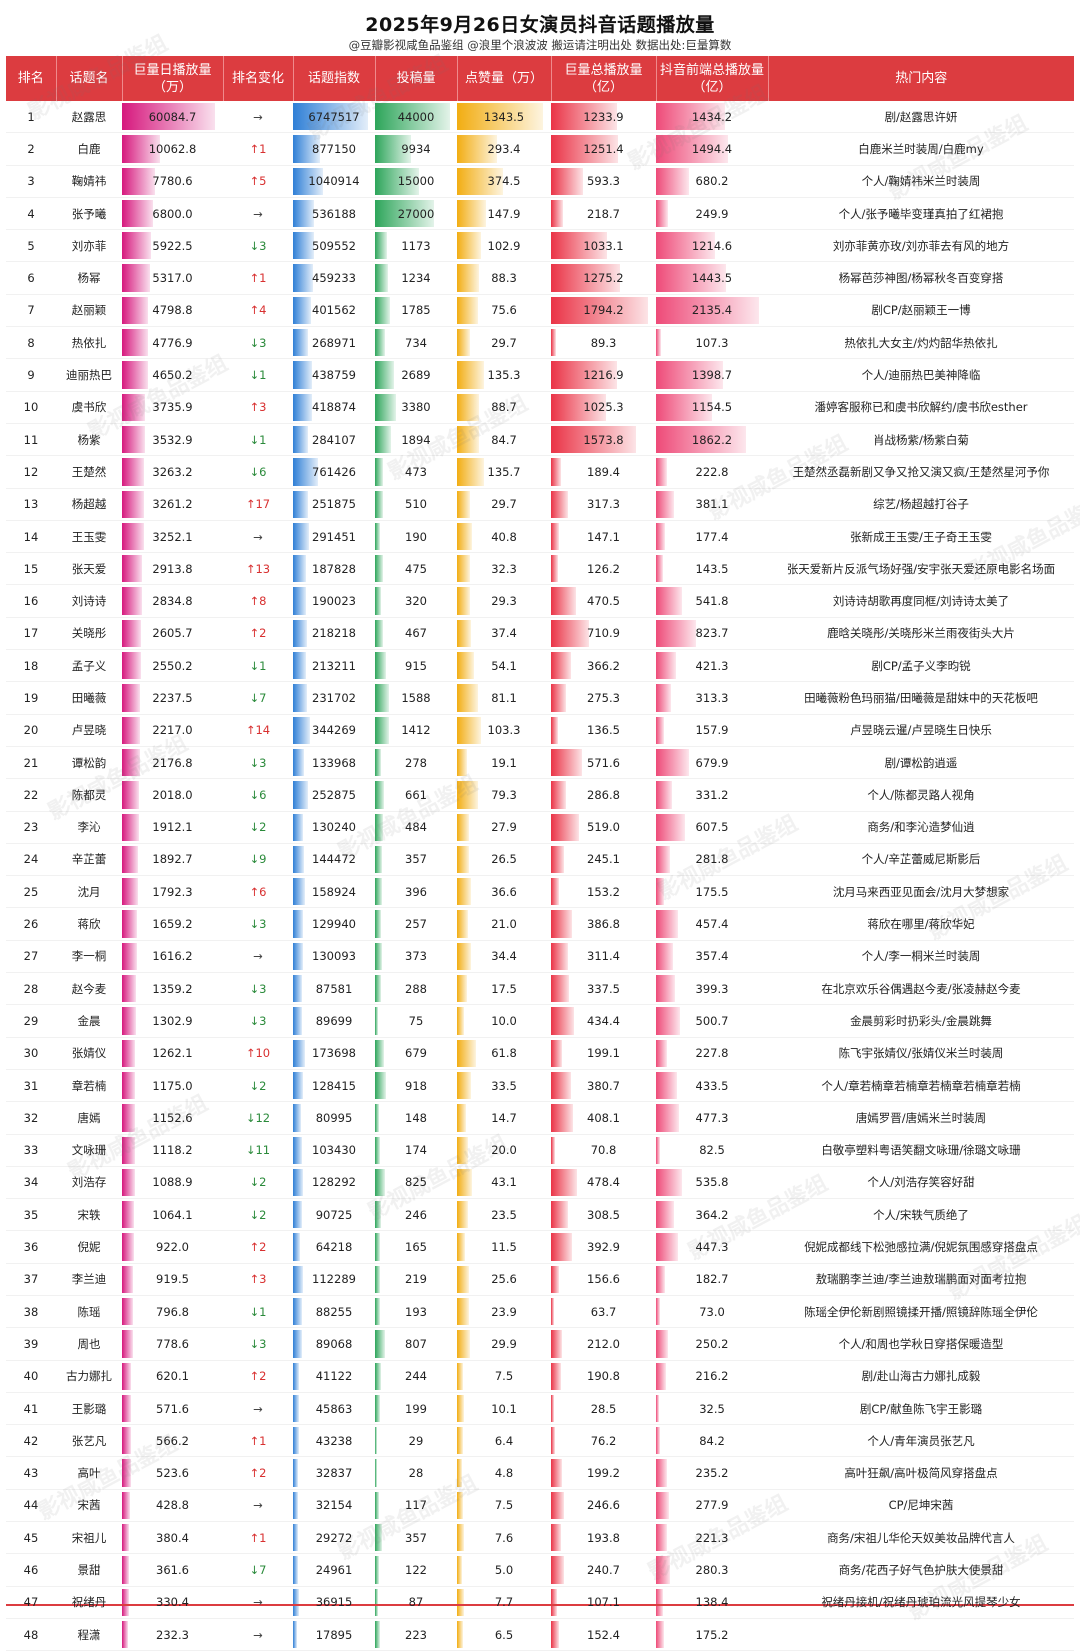 This screenshot has width=1080, height=1651. Describe the element at coordinates (921, 794) in the screenshot. I see `hot-value: 个人/陈都灵路人视角` at that location.